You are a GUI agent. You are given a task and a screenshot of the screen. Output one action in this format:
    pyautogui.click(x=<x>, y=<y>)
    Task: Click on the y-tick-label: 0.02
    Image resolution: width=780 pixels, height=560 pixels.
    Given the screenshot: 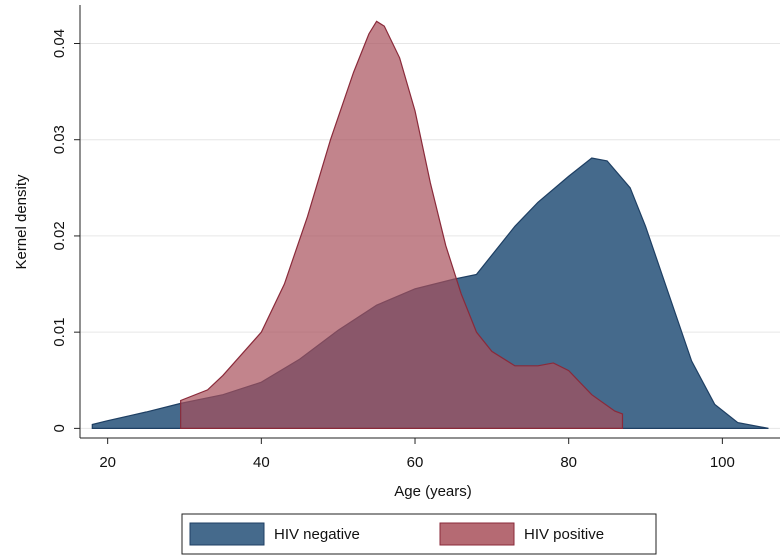 What is the action you would take?
    pyautogui.click(x=59, y=235)
    